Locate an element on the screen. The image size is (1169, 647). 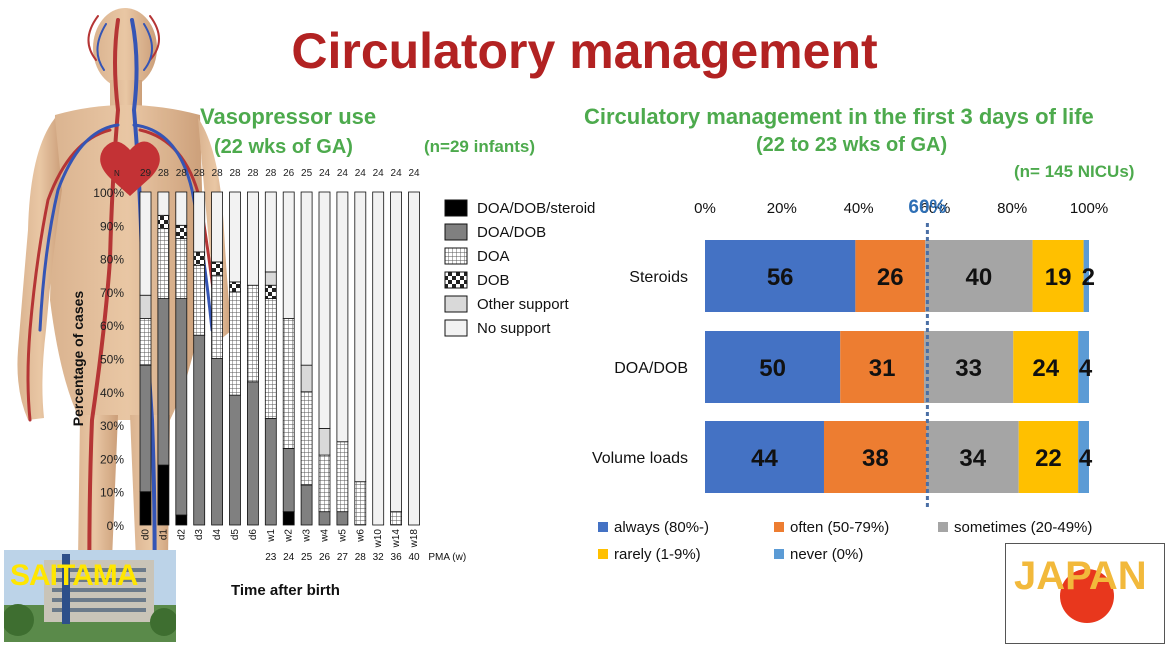
data-label: 2 is located at coordinates (1088, 277).